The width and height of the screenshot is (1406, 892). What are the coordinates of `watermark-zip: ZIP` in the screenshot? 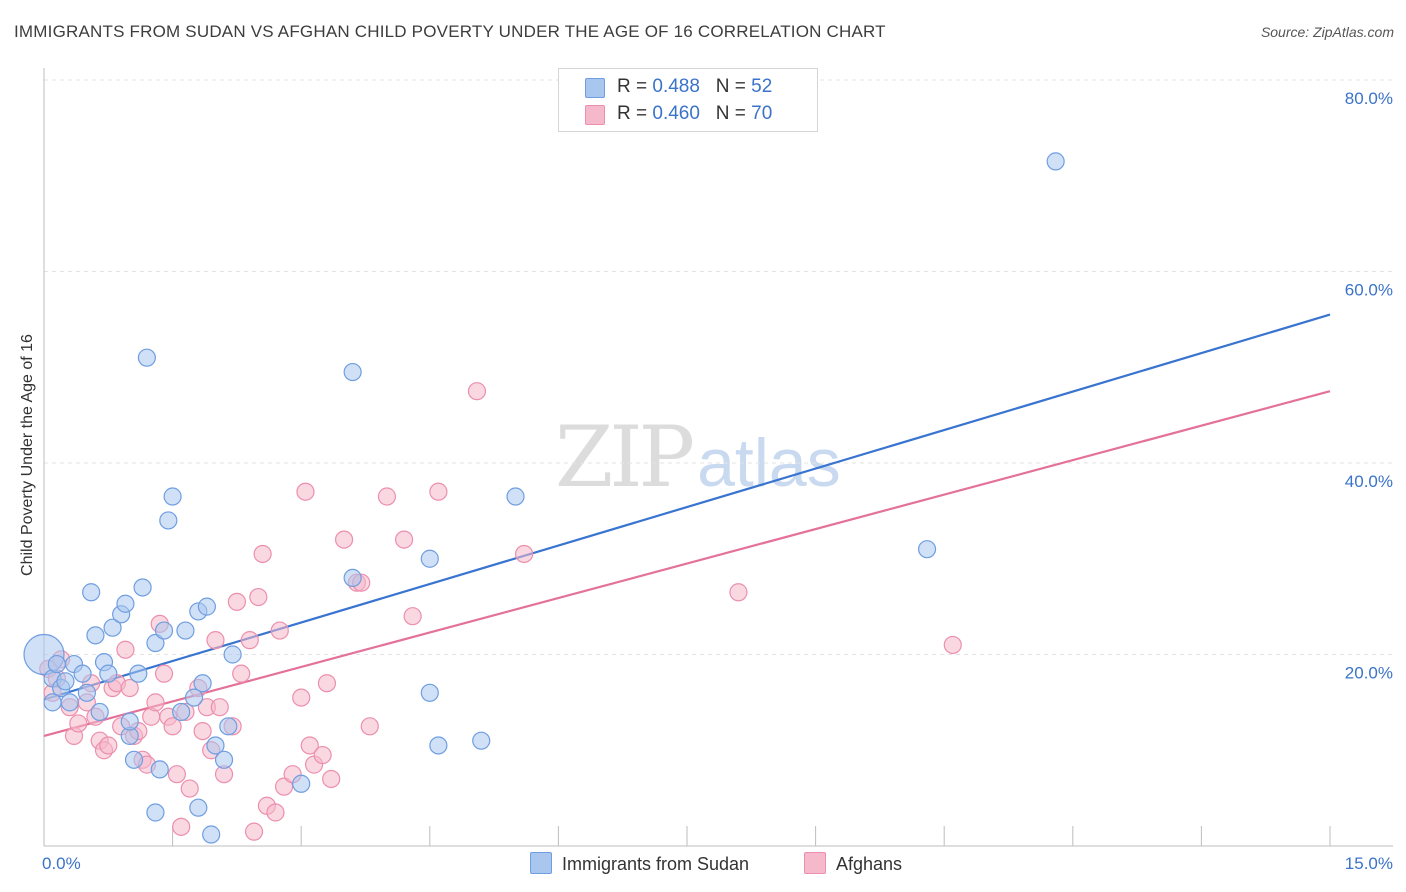 It's located at (625, 457).